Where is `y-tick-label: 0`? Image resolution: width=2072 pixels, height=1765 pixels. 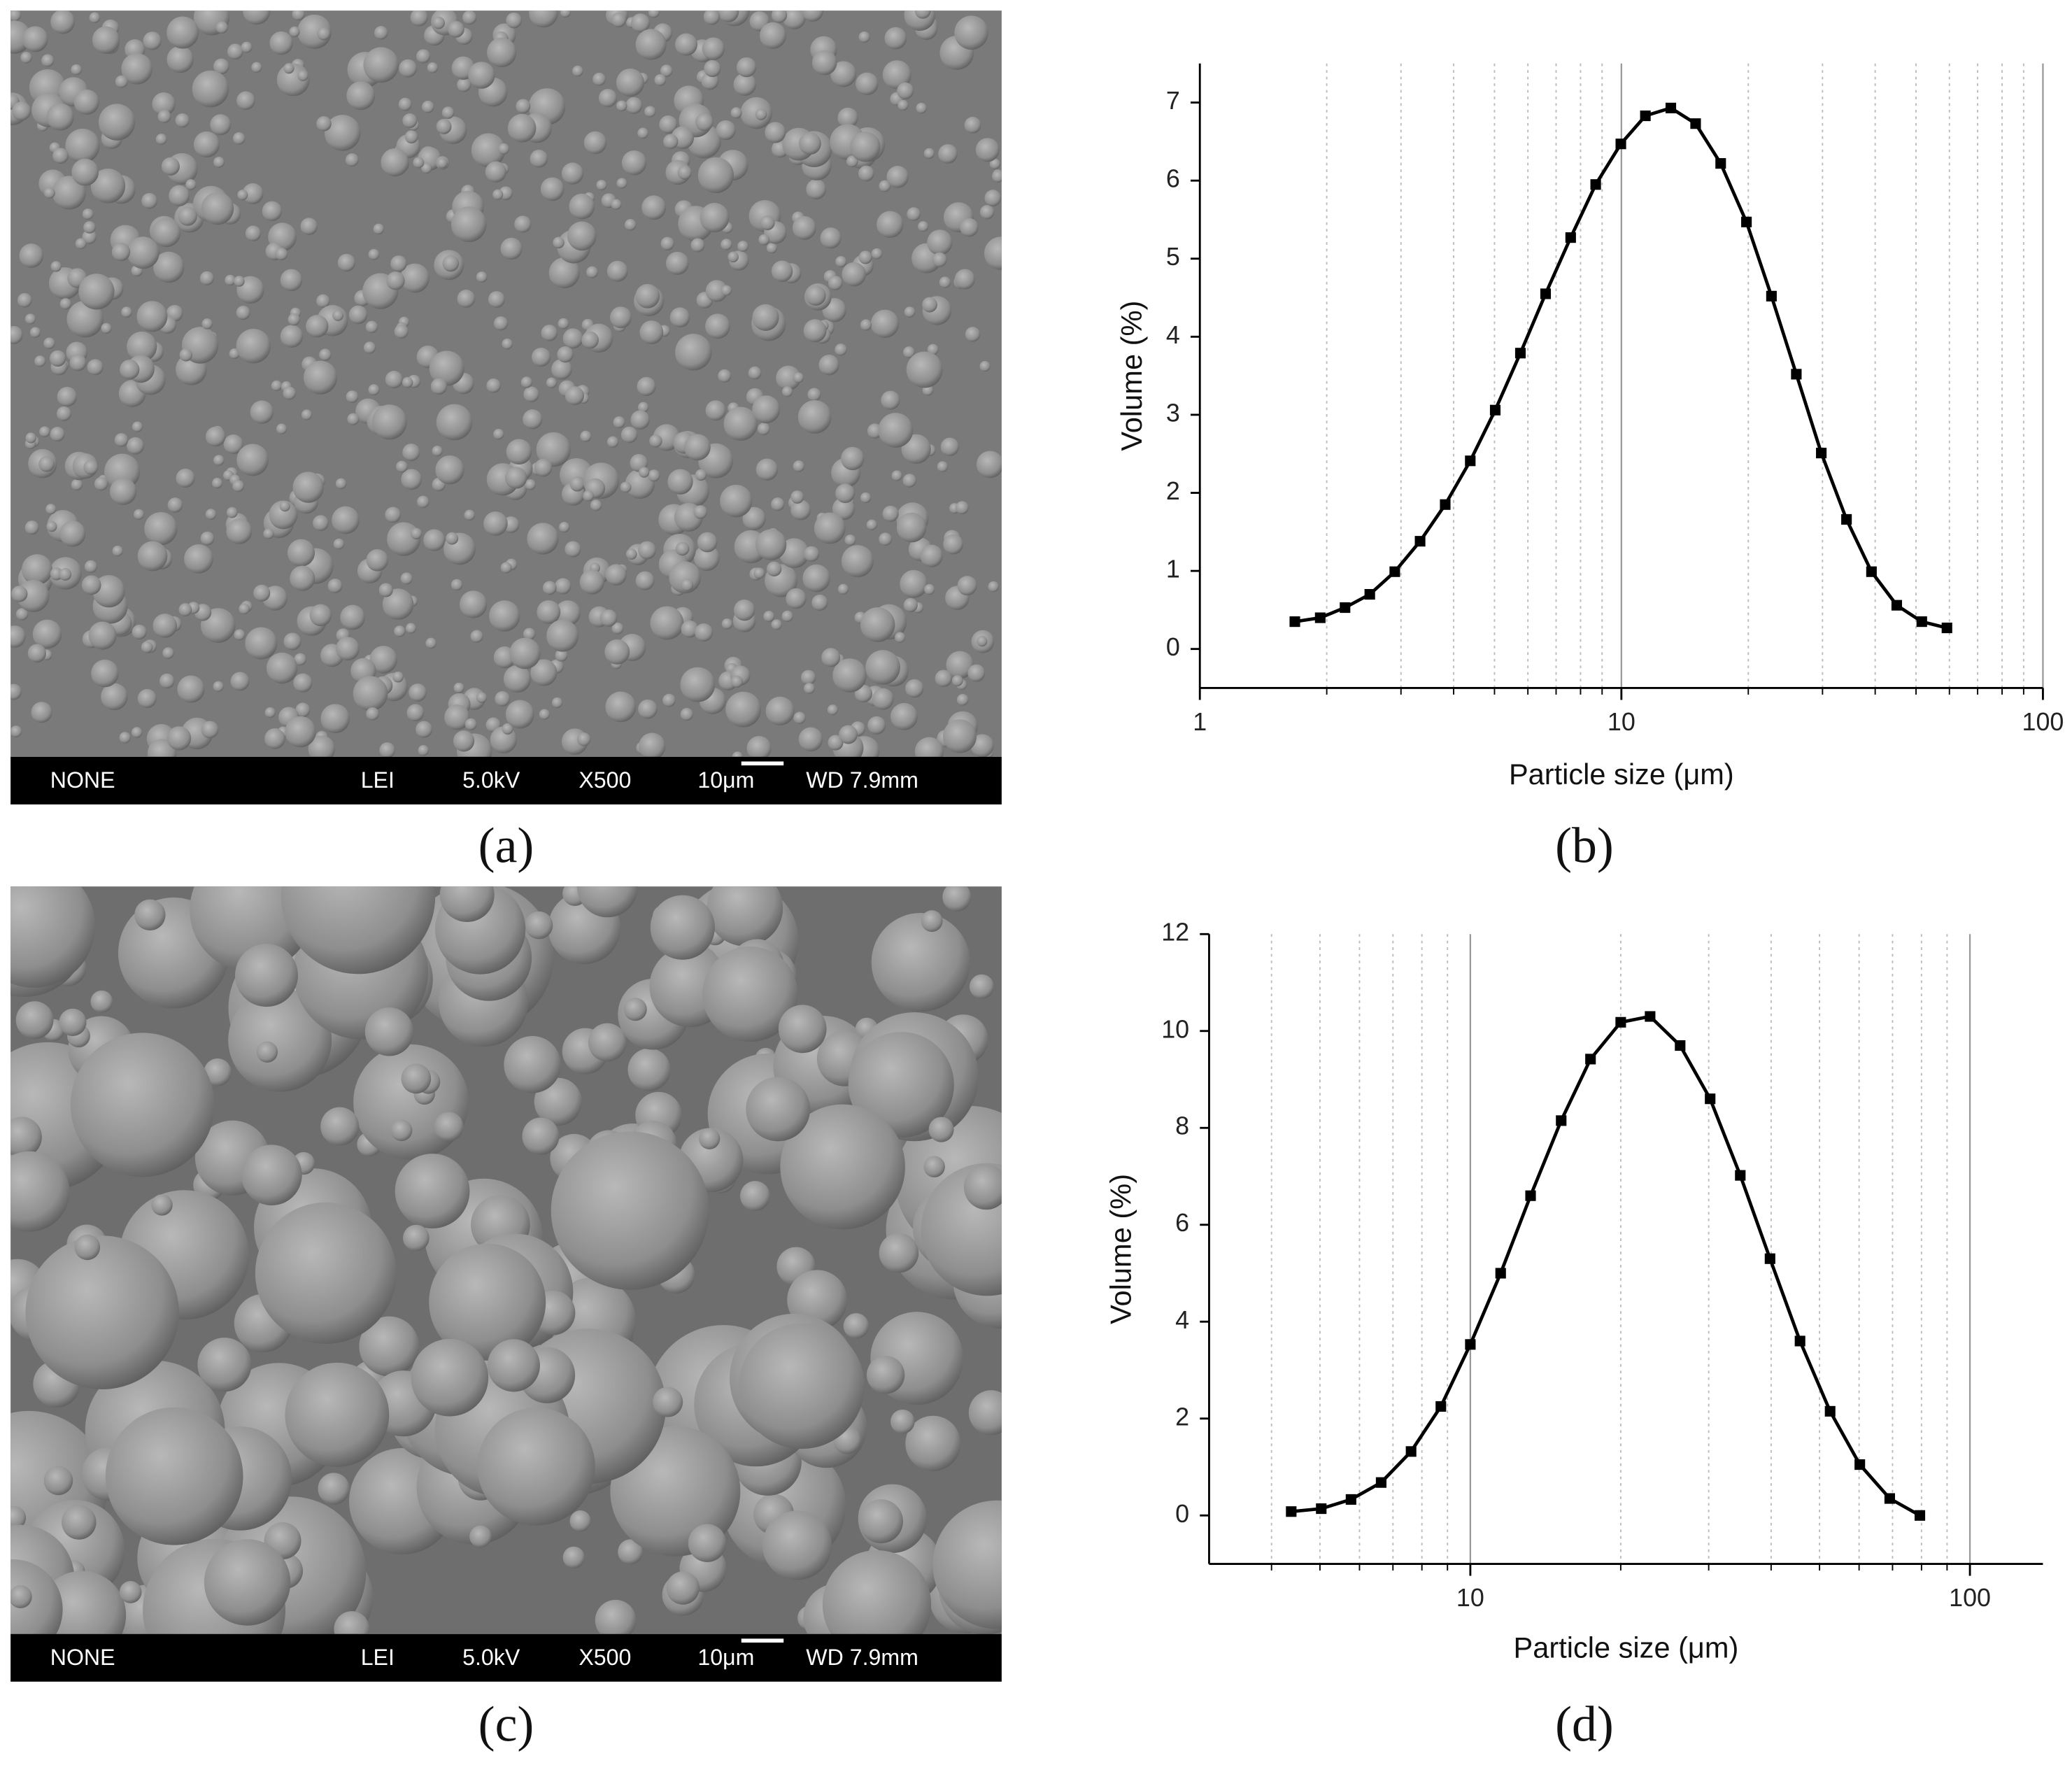
y-tick-label: 0 is located at coordinates (1173, 646).